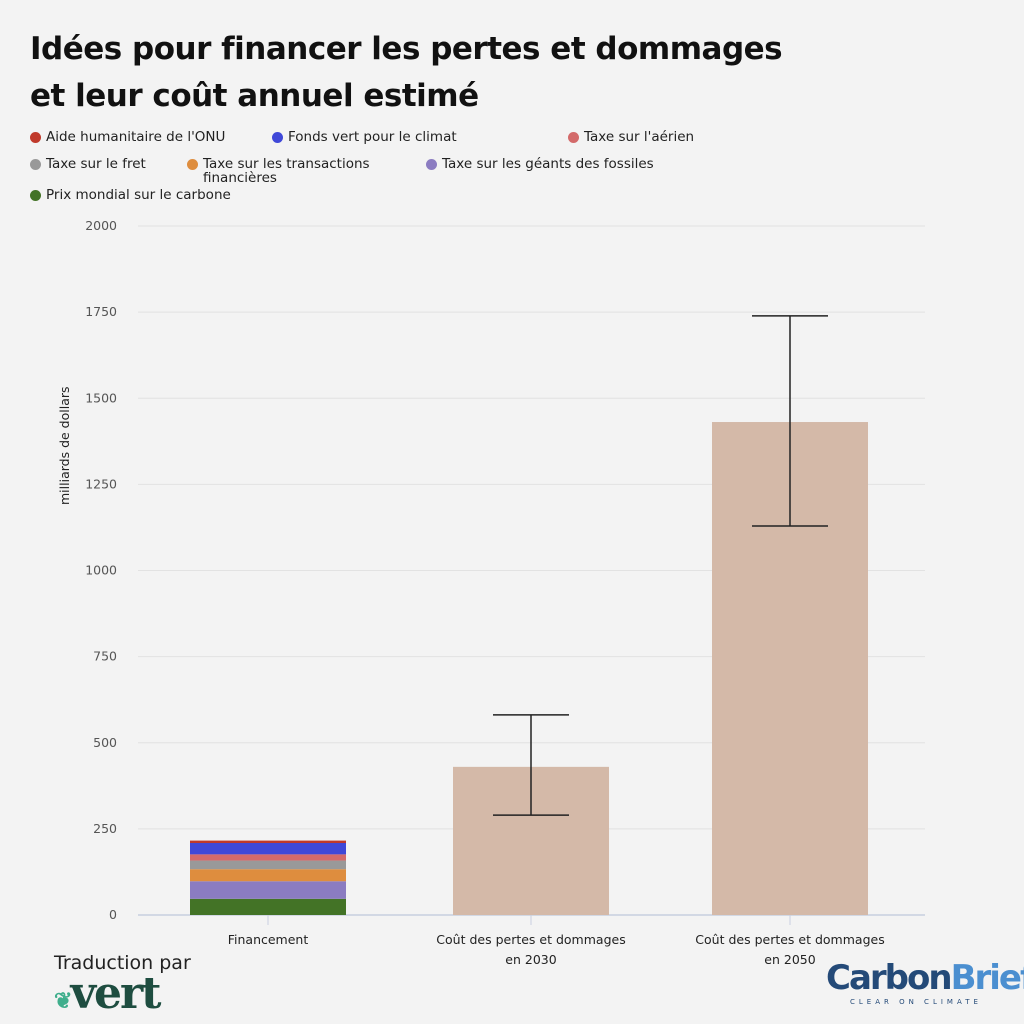 This screenshot has height=1024, width=1024. What do you see at coordinates (987, 978) in the screenshot?
I see `cb-logo-part2: Brief` at bounding box center [987, 978].